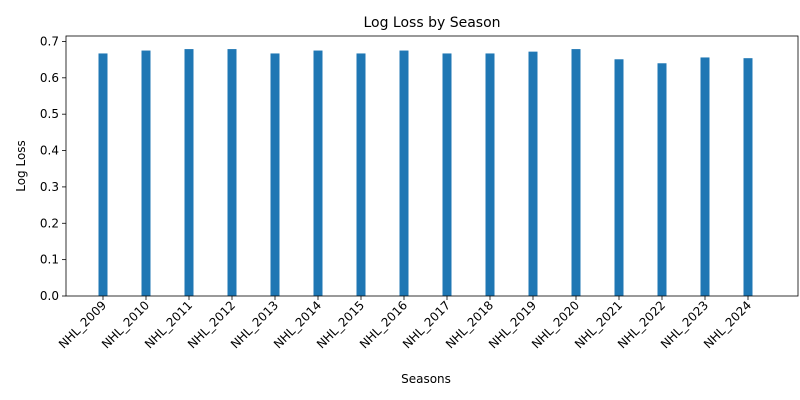 The width and height of the screenshot is (800, 400). I want to click on bar-nhl-2018, so click(490, 174).